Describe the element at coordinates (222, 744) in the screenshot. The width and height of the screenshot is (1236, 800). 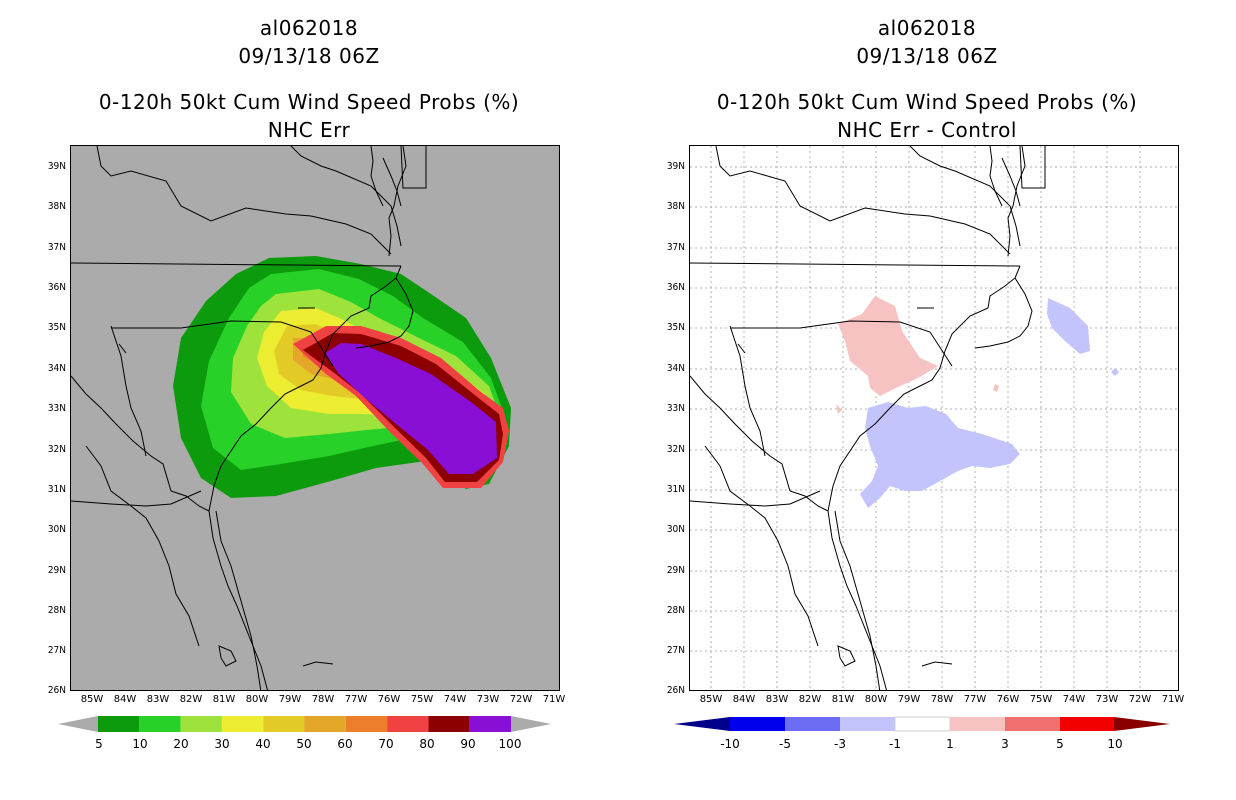
I see `colorbar-label: 30` at that location.